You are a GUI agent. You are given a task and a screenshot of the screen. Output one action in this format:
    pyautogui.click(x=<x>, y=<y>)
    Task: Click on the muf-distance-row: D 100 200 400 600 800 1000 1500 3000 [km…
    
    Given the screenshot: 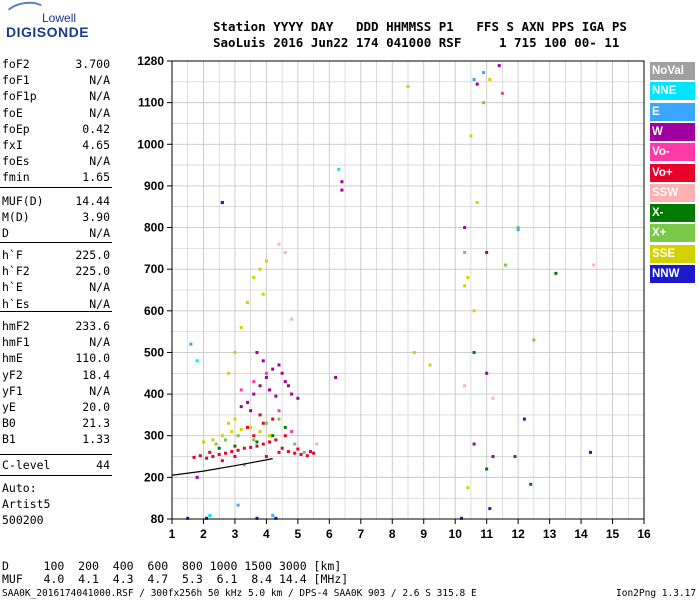 What is the action you would take?
    pyautogui.click(x=172, y=566)
    